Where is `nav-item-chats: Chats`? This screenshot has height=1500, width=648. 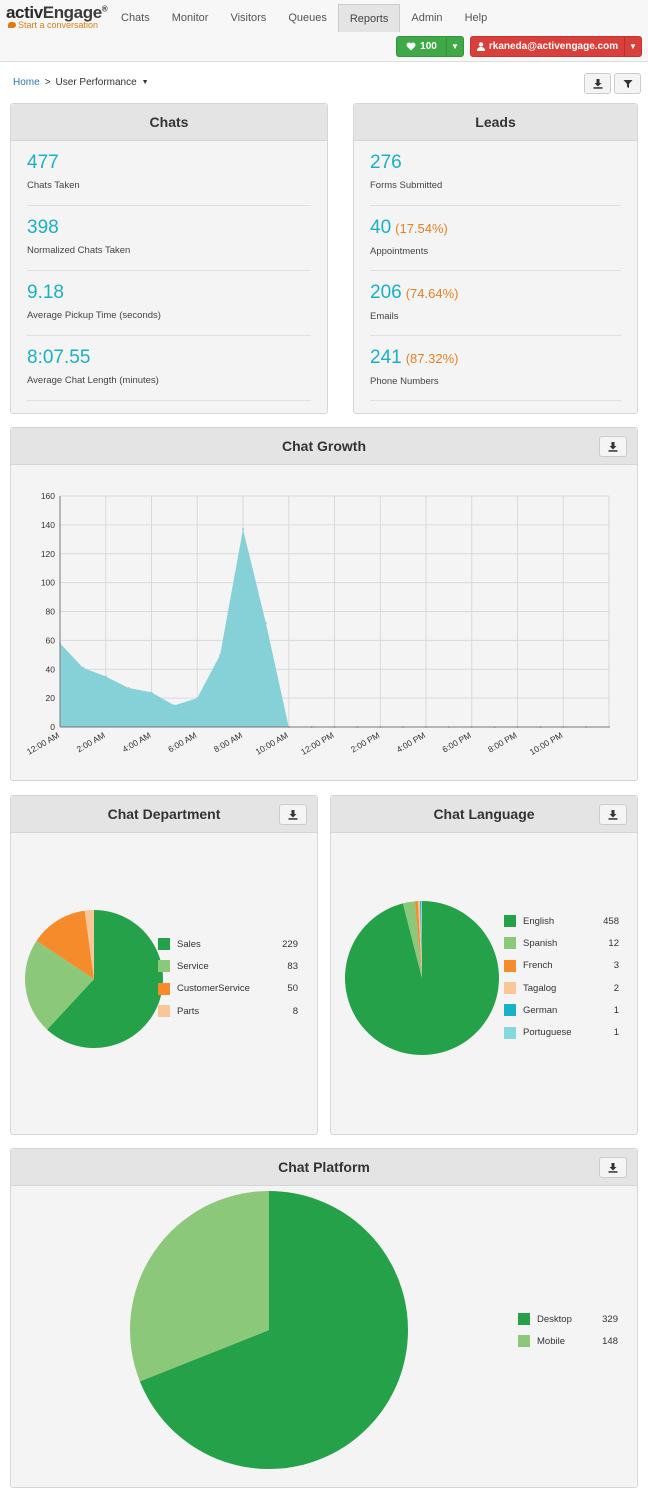 nav-item-chats: Chats is located at coordinates (135, 18).